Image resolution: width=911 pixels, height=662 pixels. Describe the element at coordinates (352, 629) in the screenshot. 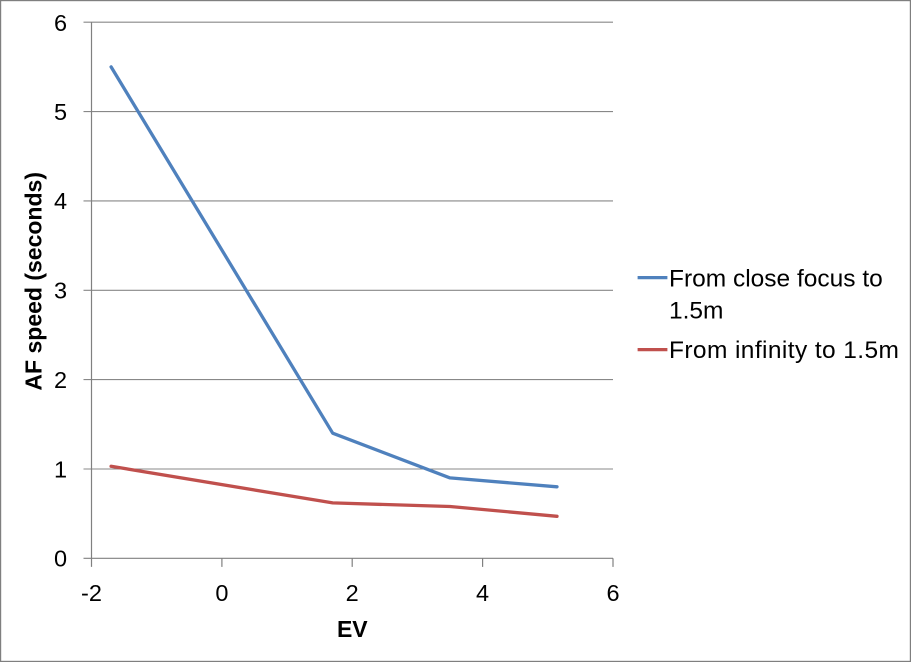

I see `svg-text: EV` at that location.